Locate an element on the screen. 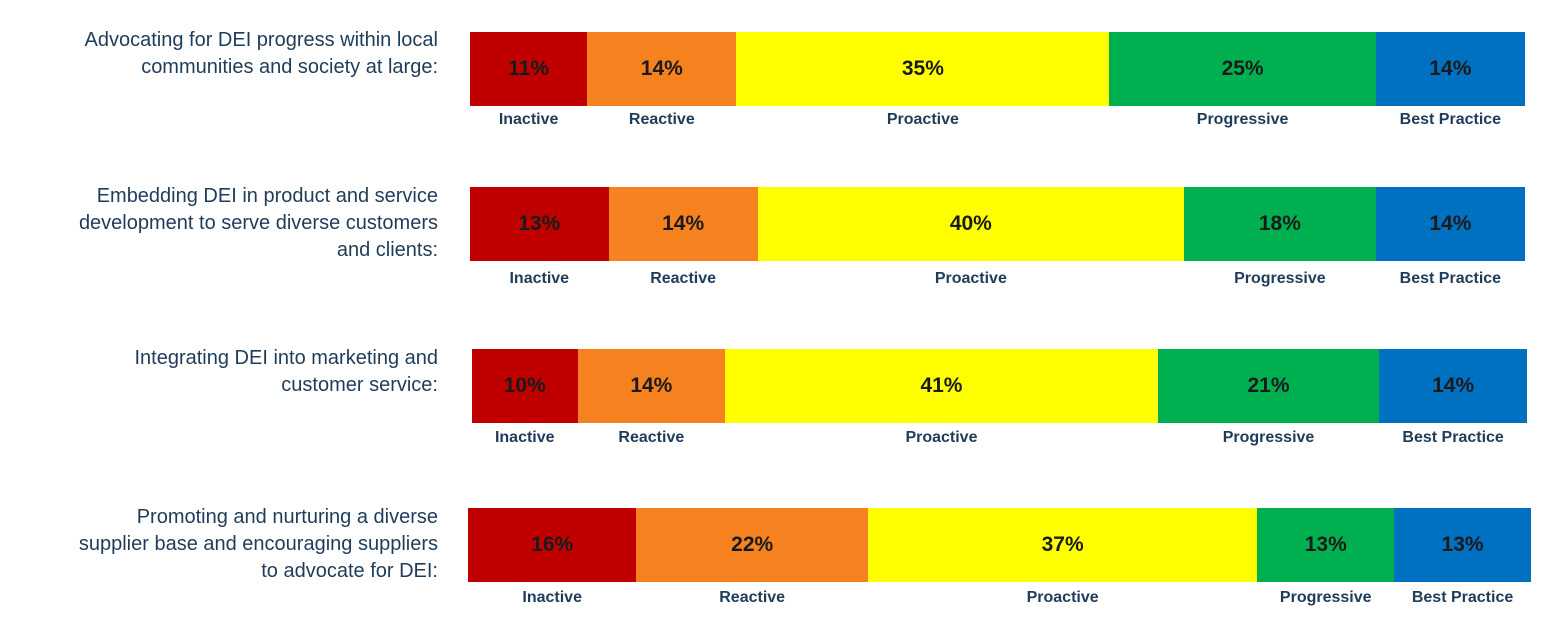 This screenshot has height=643, width=1568. bar-segment-reactive: 22% is located at coordinates (752, 545).